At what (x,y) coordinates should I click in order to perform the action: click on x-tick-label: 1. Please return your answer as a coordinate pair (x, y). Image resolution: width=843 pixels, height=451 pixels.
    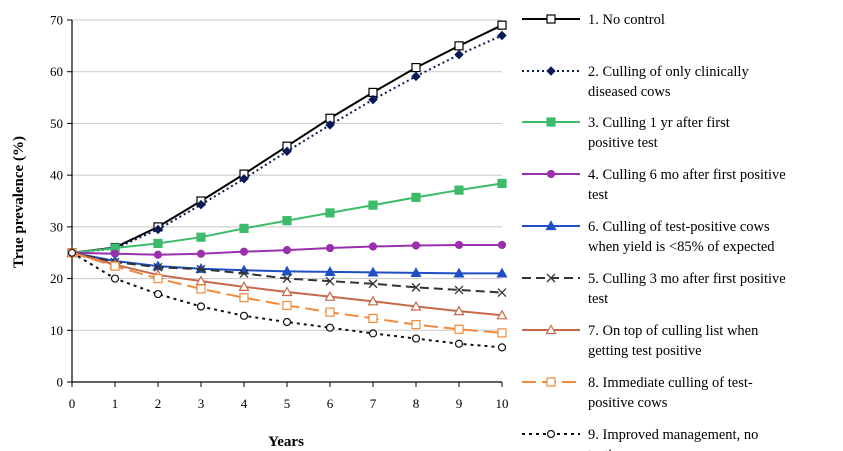
    Looking at the image, I should click on (115, 403).